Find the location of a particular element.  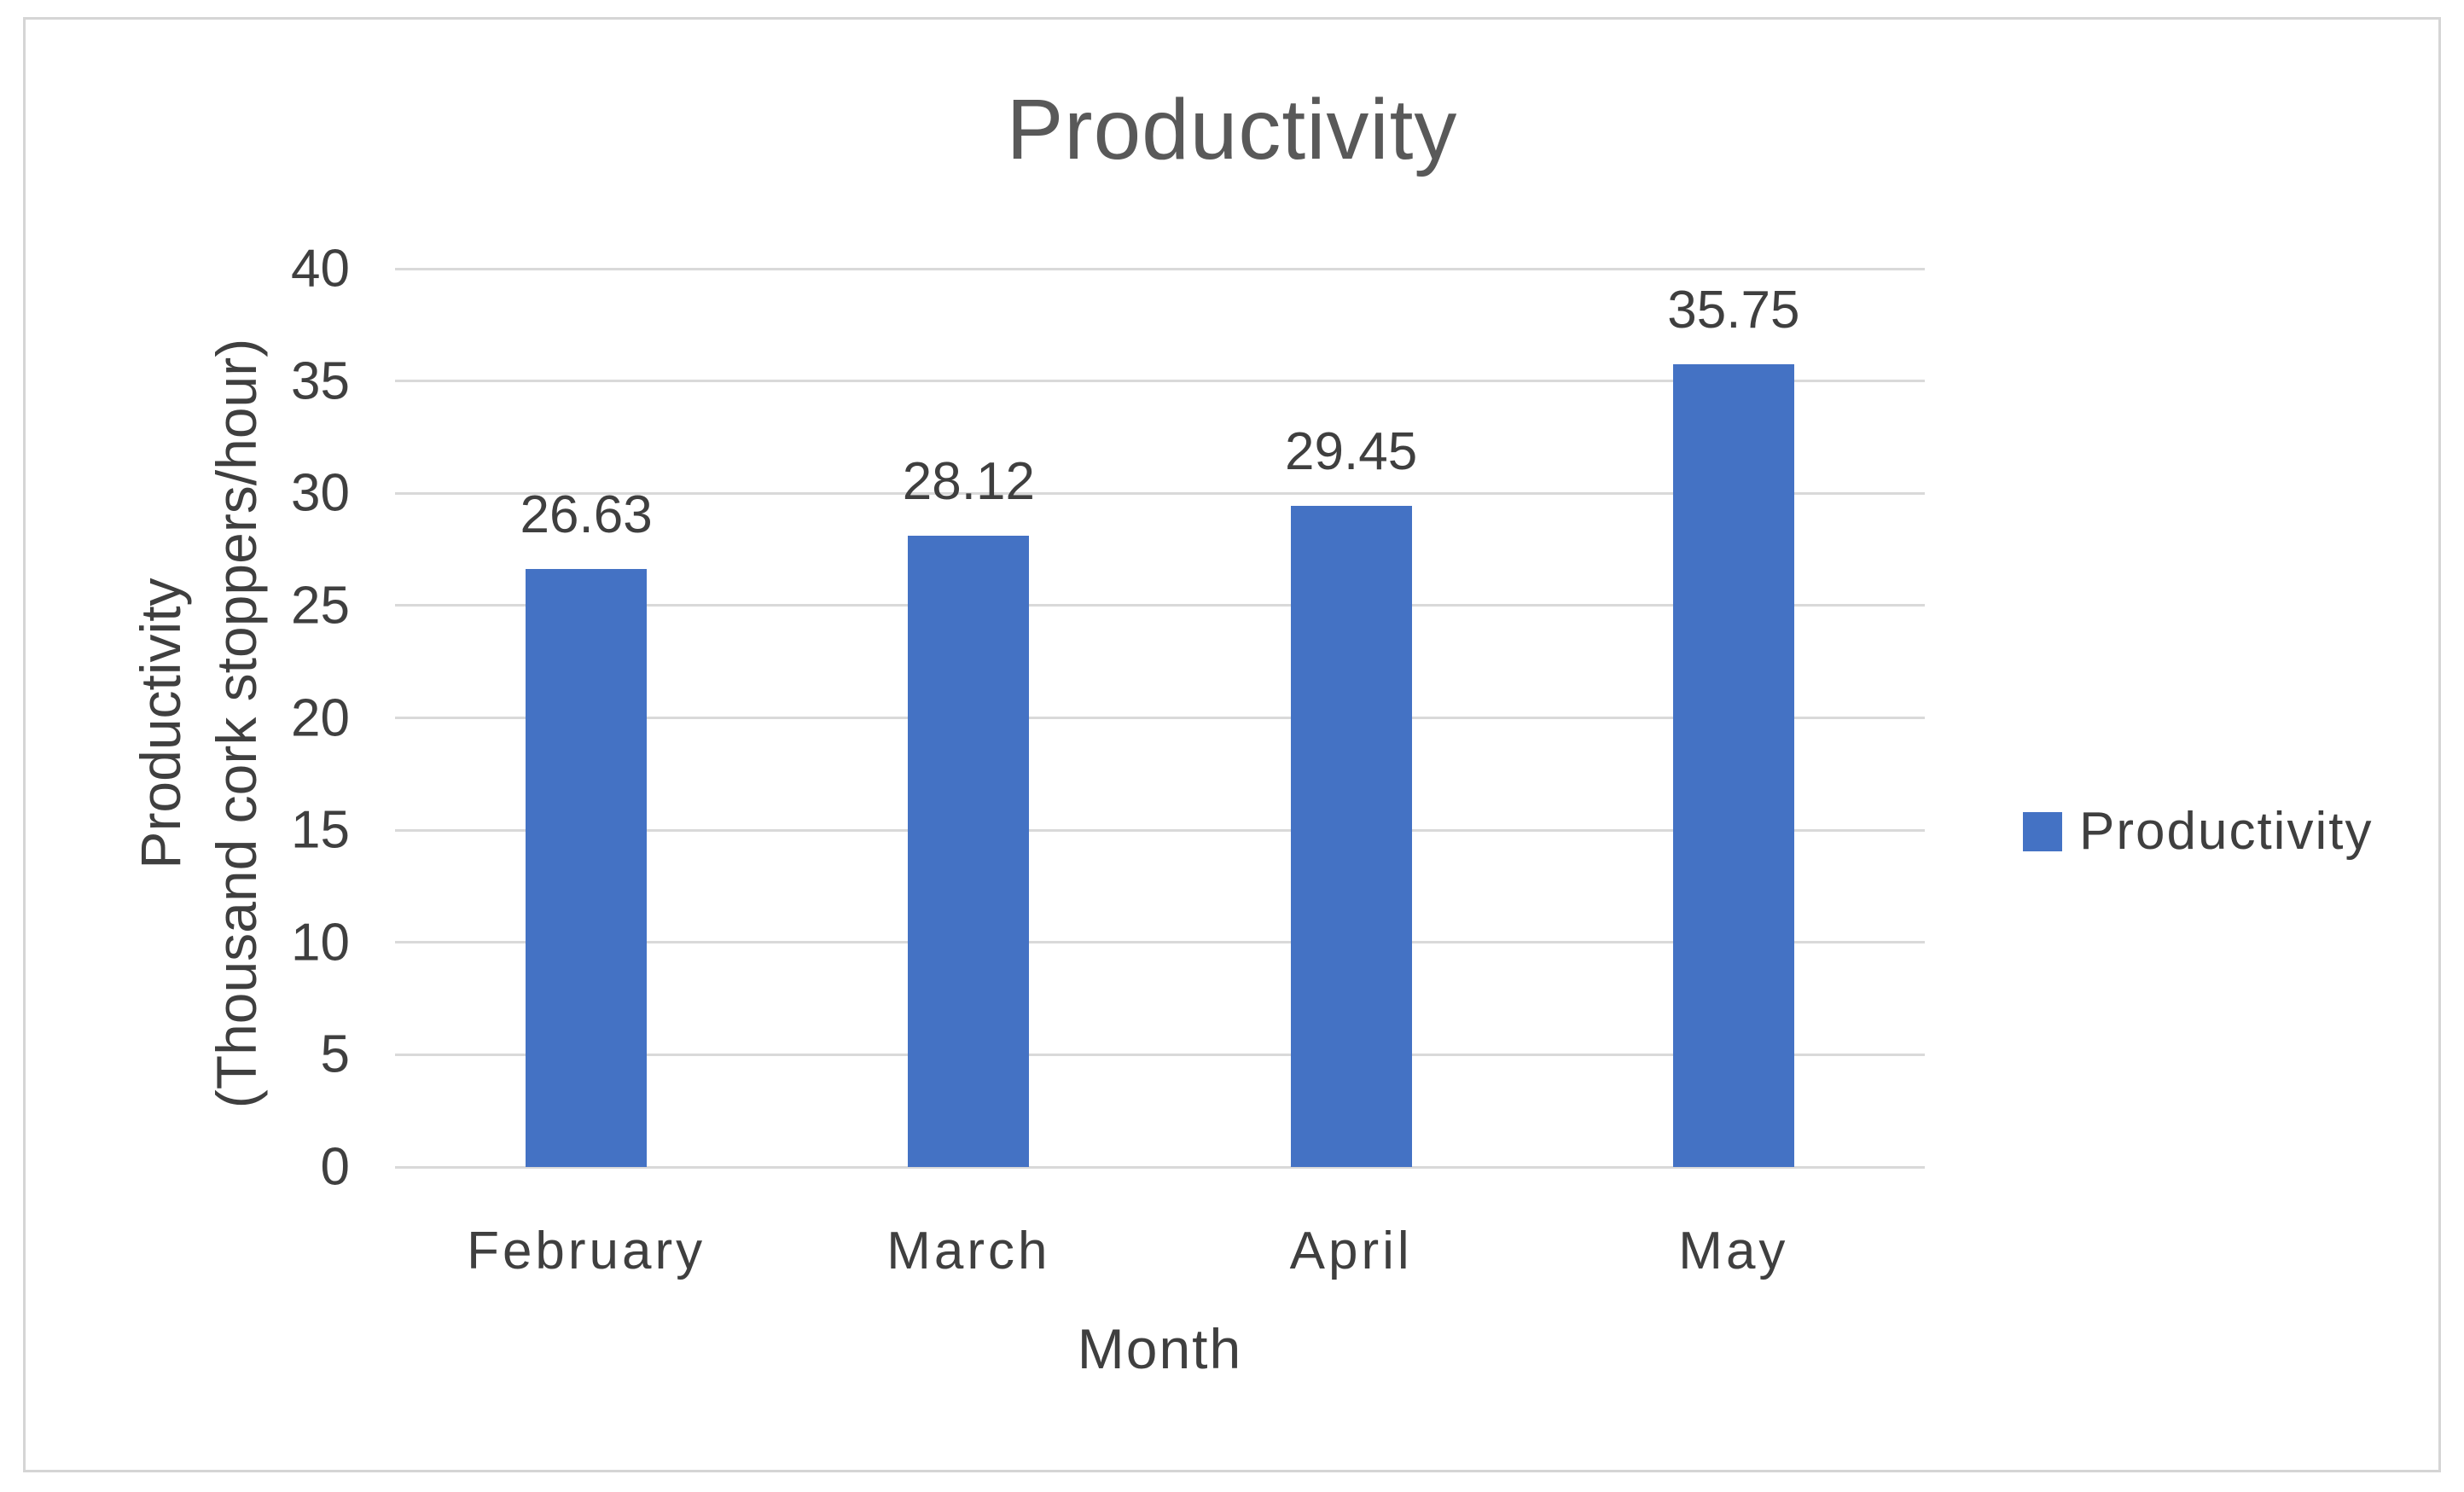

y-tick-label: 10 is located at coordinates (320, 942).